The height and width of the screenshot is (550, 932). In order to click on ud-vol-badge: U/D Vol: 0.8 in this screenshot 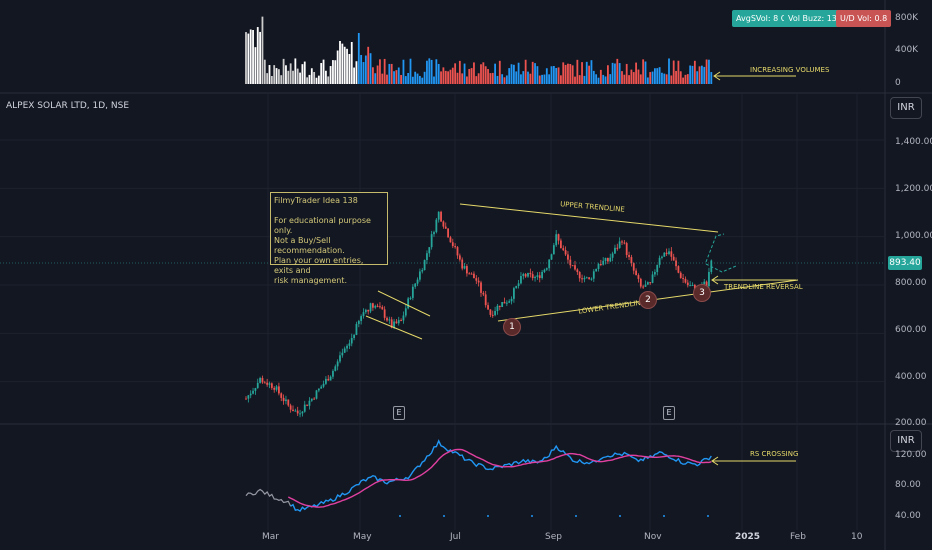, I will do `click(864, 18)`.